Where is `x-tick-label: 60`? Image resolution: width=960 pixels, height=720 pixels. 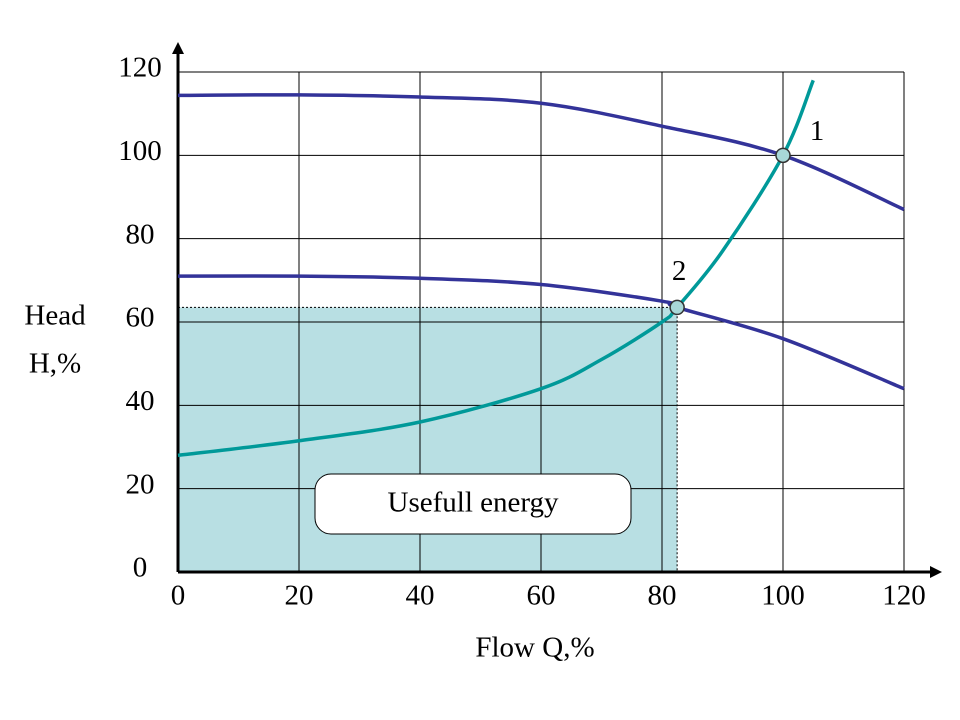 x-tick-label: 60 is located at coordinates (541, 596).